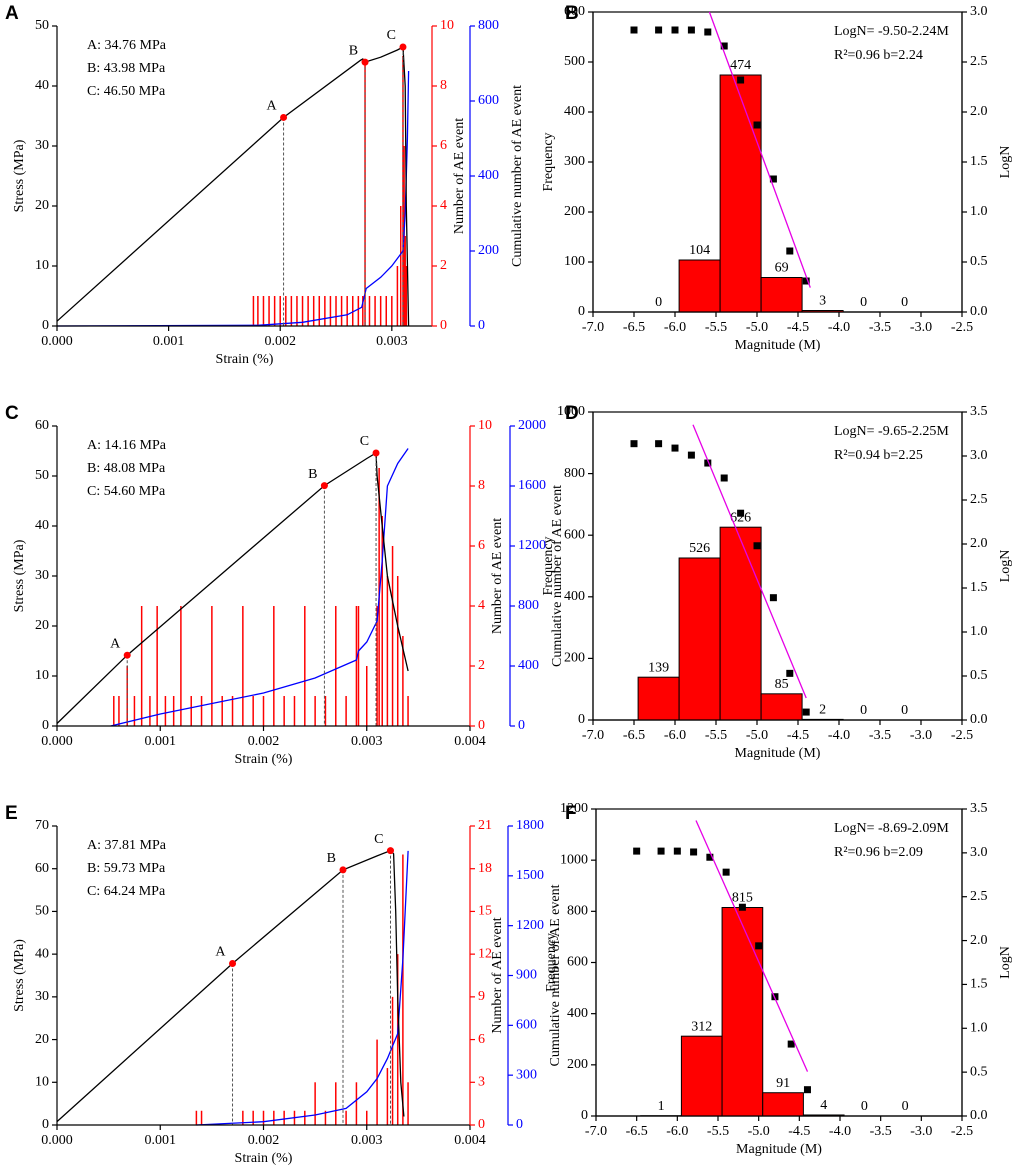 The image size is (1024, 1175). What do you see at coordinates (42, 996) in the screenshot?
I see `y-tick-label: 30` at bounding box center [42, 996].